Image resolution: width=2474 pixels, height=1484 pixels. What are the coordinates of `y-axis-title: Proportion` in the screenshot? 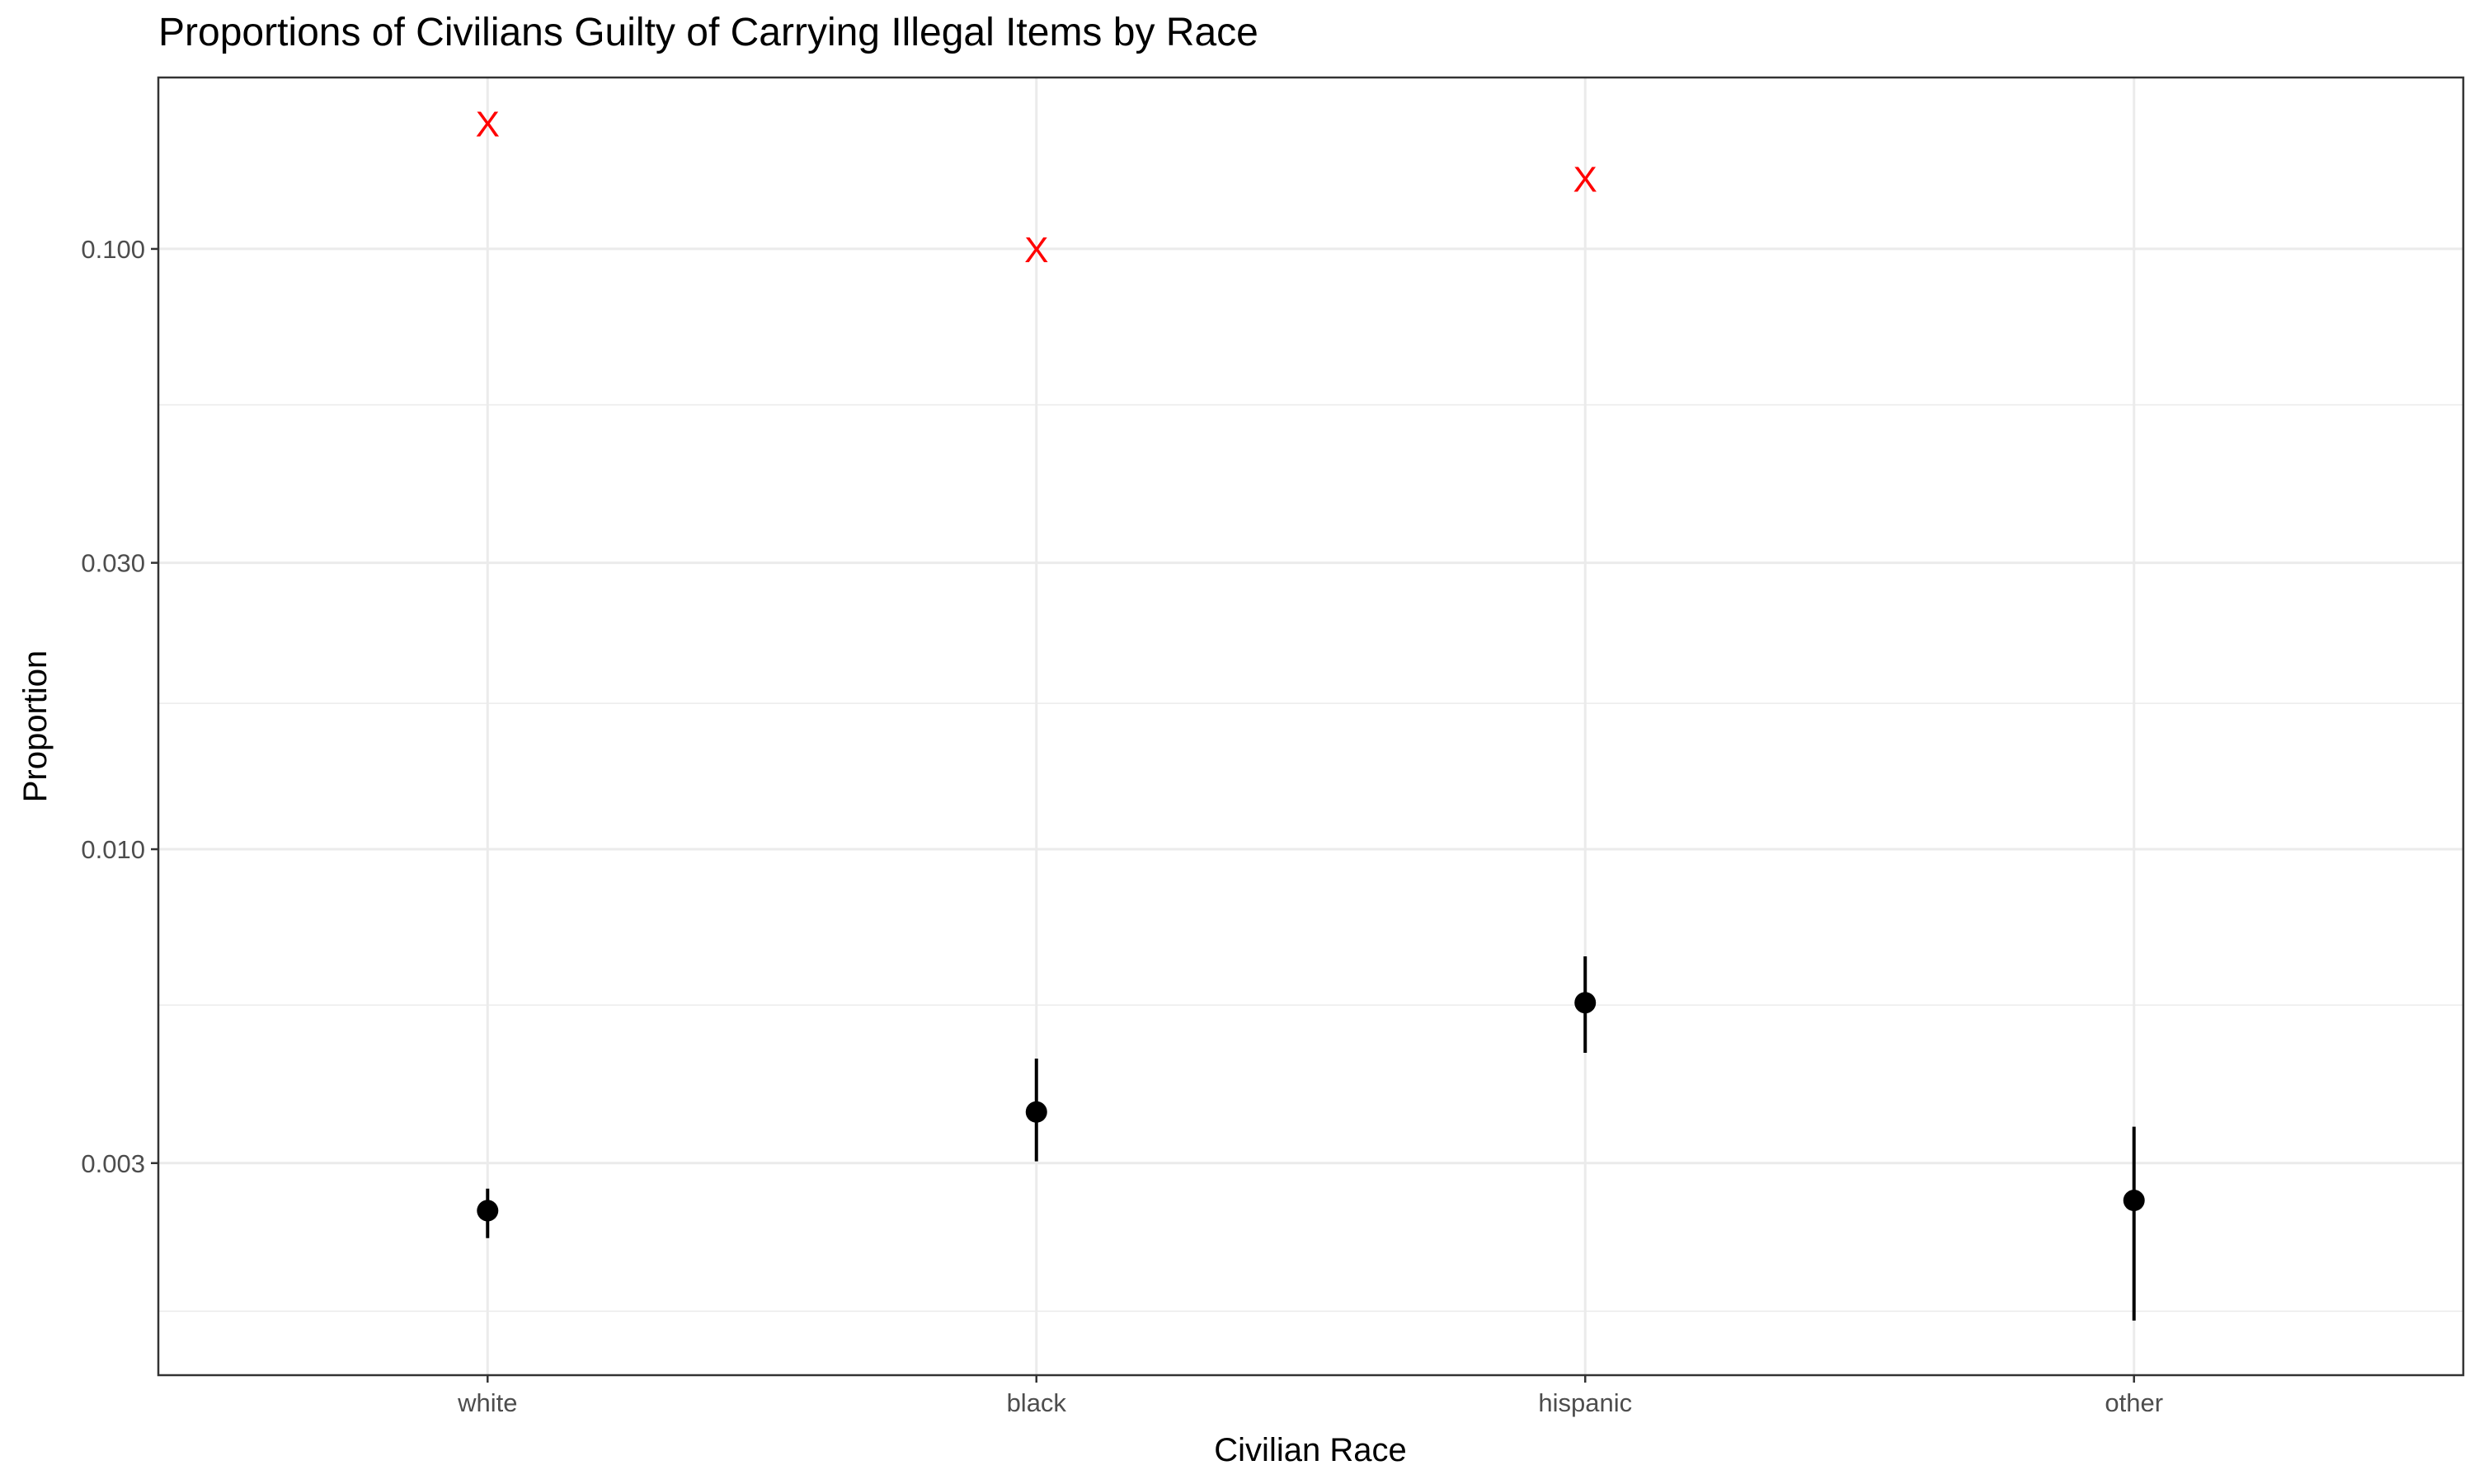 It's located at (35, 726).